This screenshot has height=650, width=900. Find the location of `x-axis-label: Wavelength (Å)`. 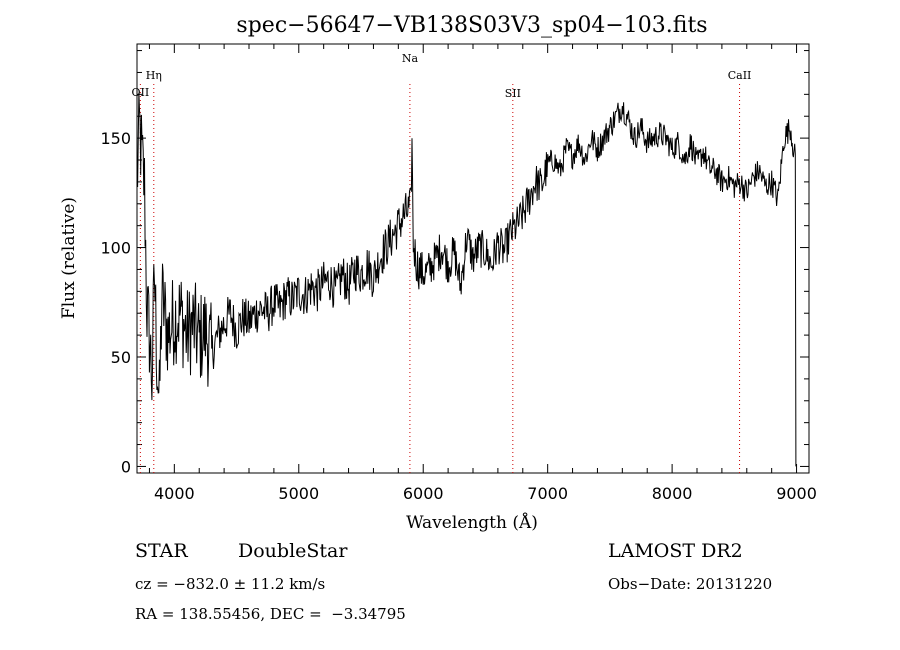

x-axis-label: Wavelength (Å) is located at coordinates (472, 522).